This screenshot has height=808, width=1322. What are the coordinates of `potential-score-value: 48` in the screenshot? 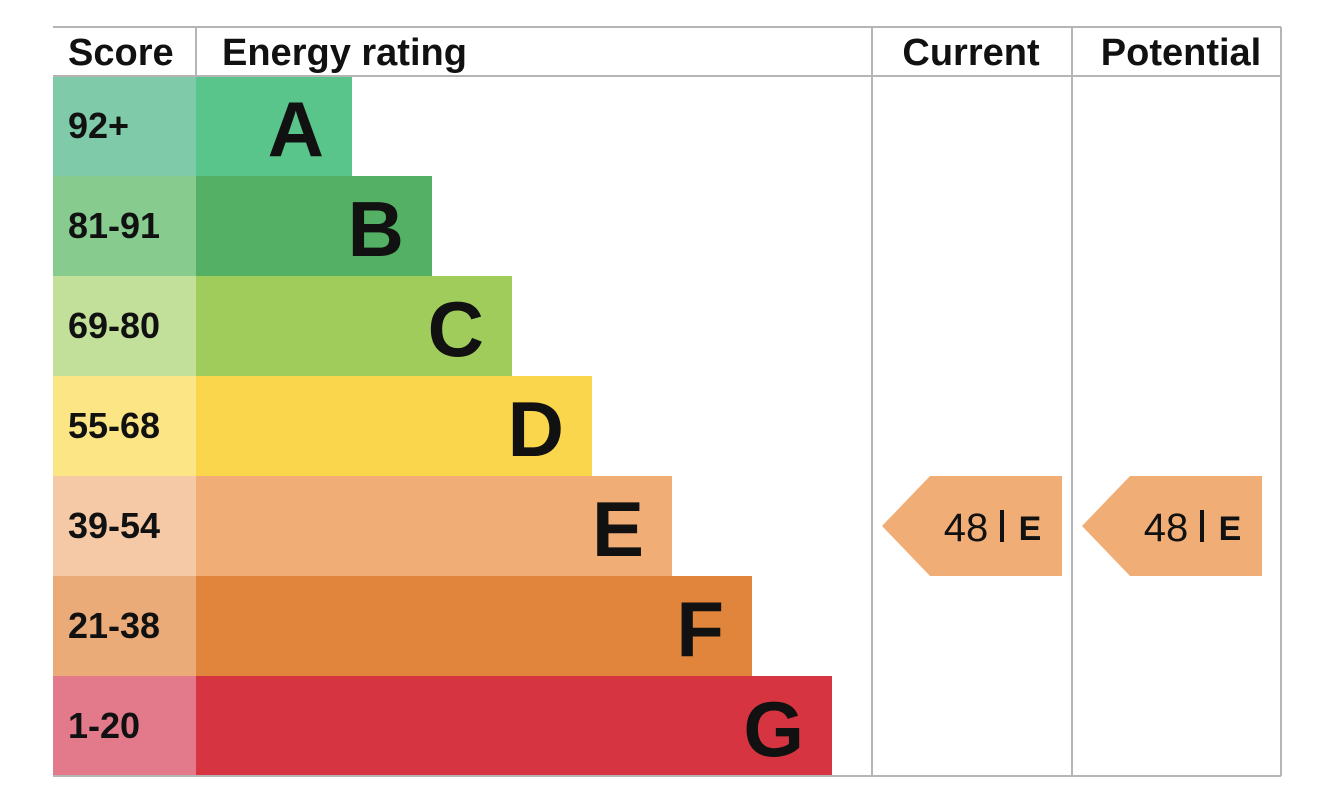 It's located at (1166, 528).